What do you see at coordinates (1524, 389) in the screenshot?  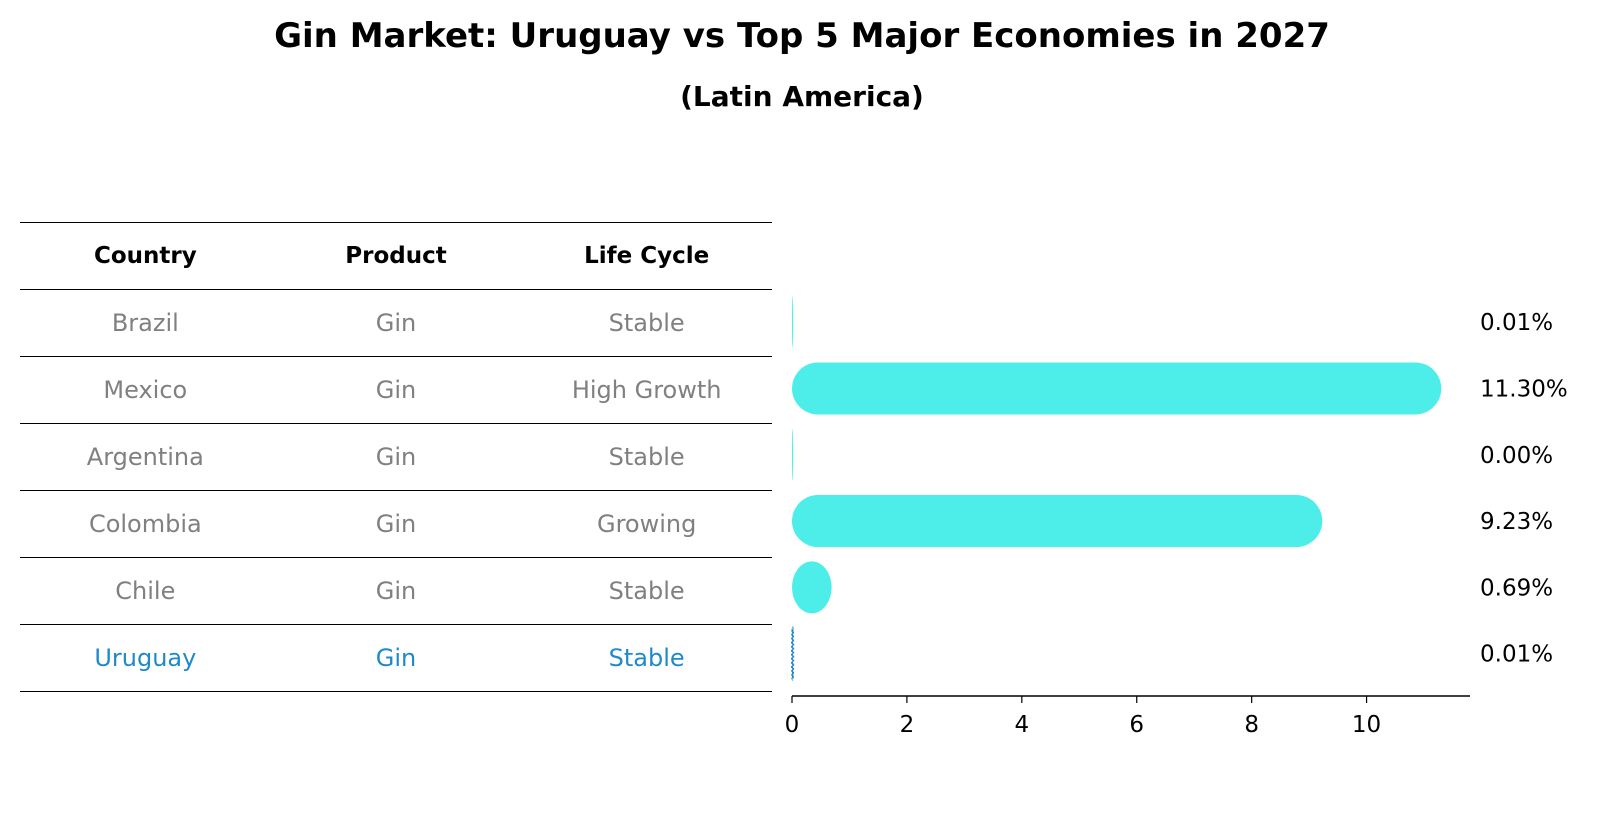 I see `value-label-mexico: 11.30%` at bounding box center [1524, 389].